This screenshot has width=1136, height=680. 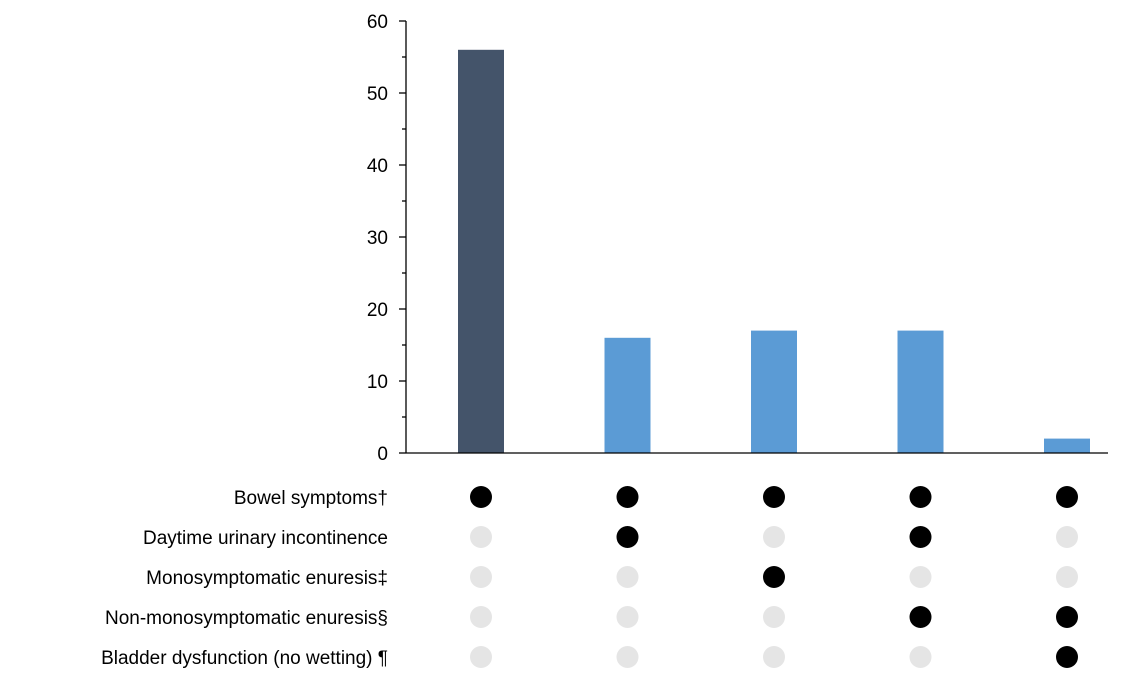 What do you see at coordinates (377, 22) in the screenshot?
I see `y-tick-label: 60` at bounding box center [377, 22].